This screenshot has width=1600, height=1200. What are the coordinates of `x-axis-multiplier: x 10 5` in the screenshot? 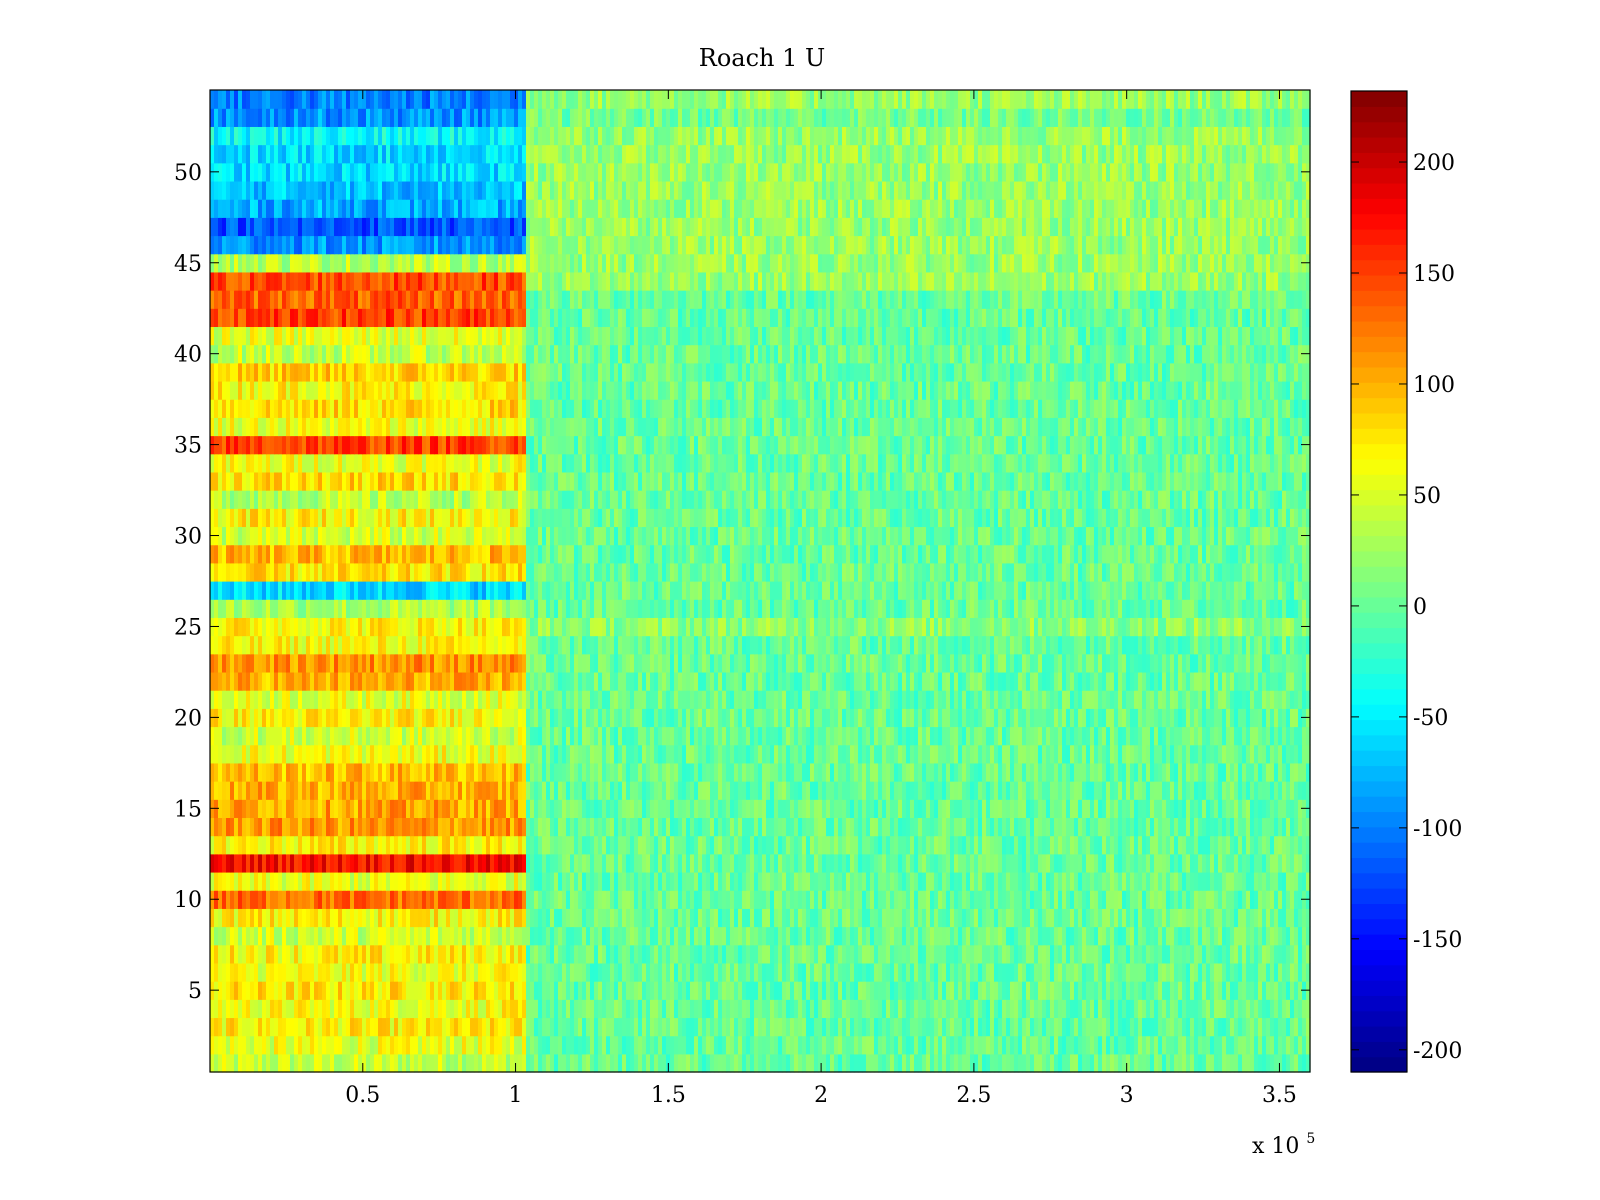 It's located at (1283, 1145).